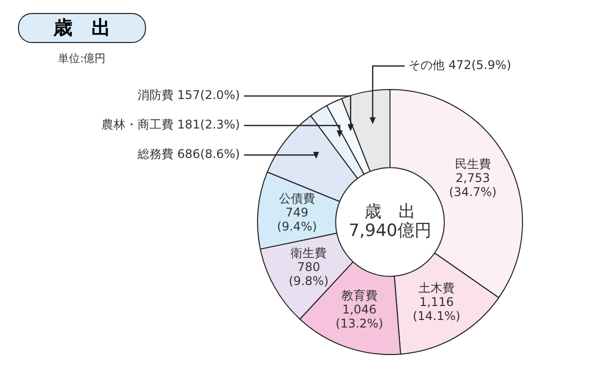  I want to click on data-label: 749(9.4%), so click(297, 220).